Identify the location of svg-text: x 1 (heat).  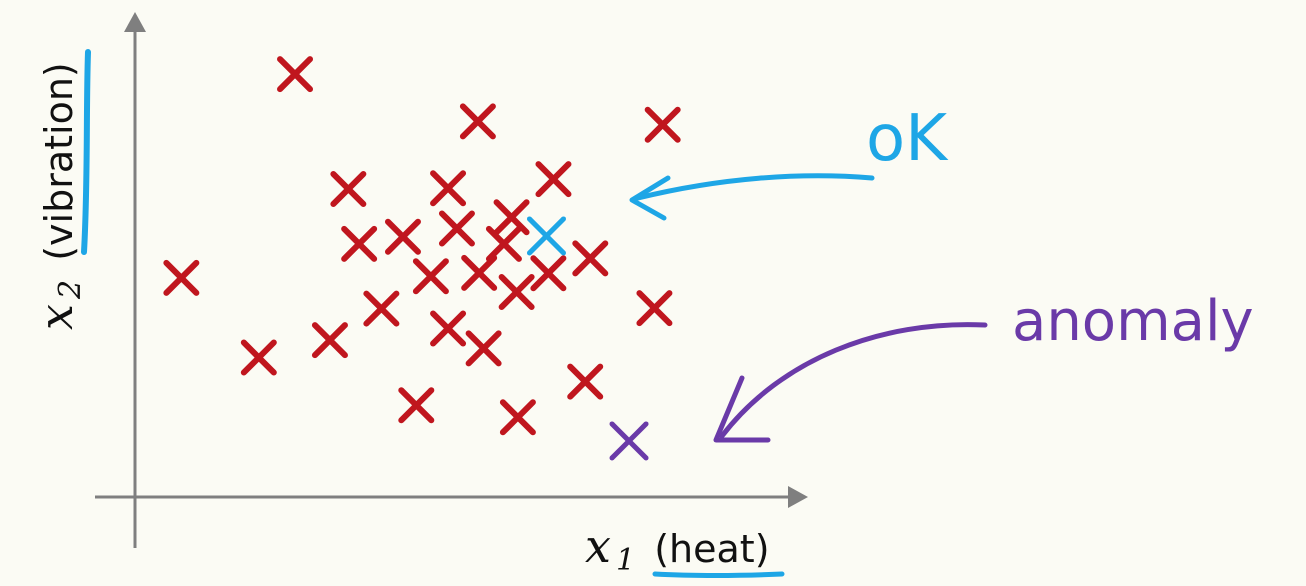
(677, 548).